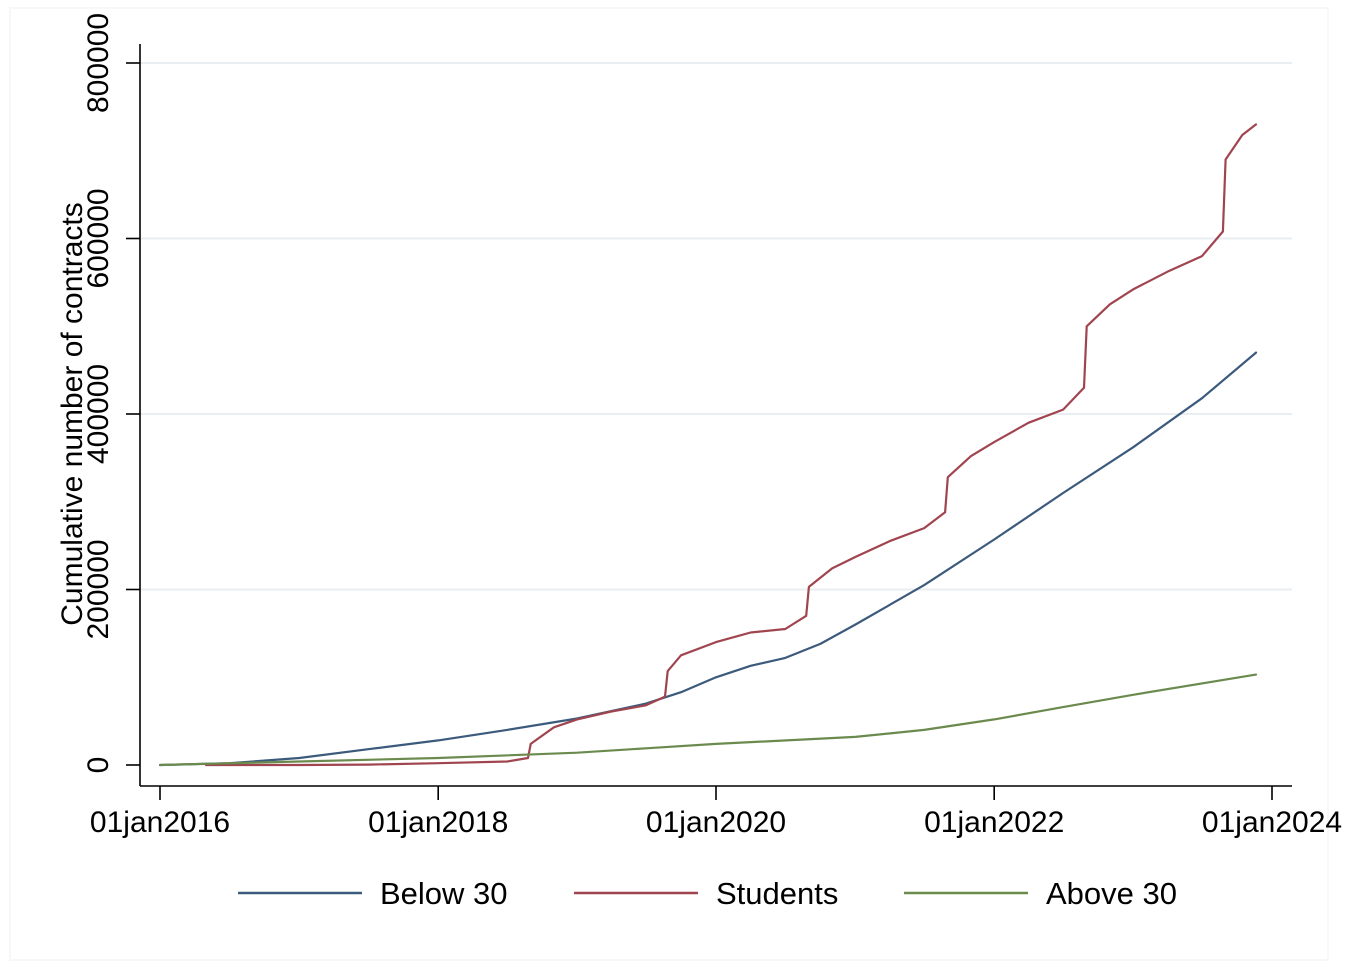  I want to click on x-tick-label: 01jan2024, so click(1272, 822).